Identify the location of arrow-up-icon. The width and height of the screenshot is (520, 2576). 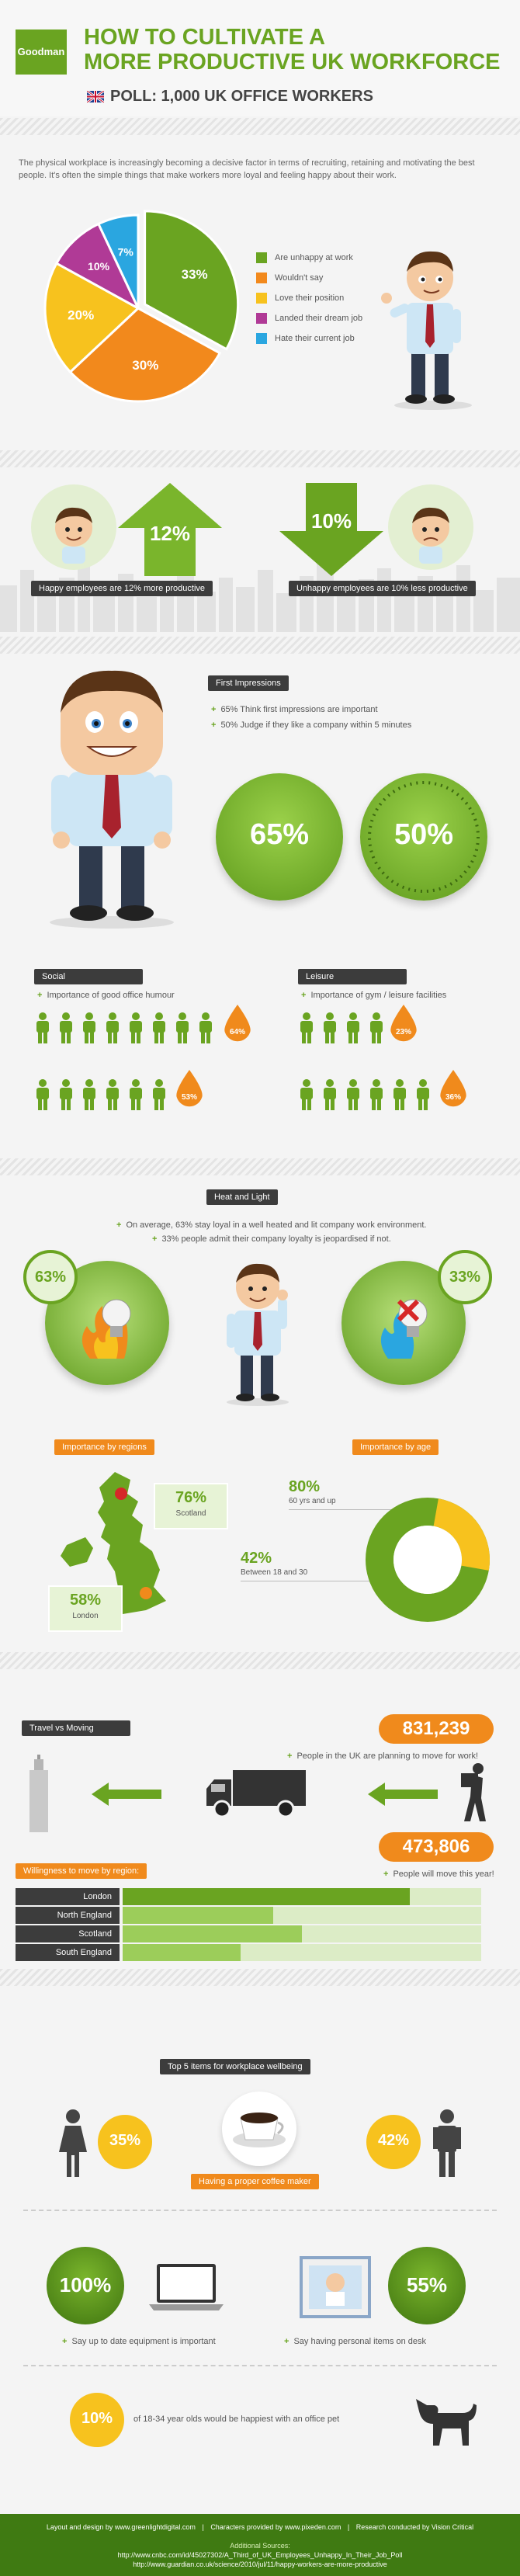
(170, 529).